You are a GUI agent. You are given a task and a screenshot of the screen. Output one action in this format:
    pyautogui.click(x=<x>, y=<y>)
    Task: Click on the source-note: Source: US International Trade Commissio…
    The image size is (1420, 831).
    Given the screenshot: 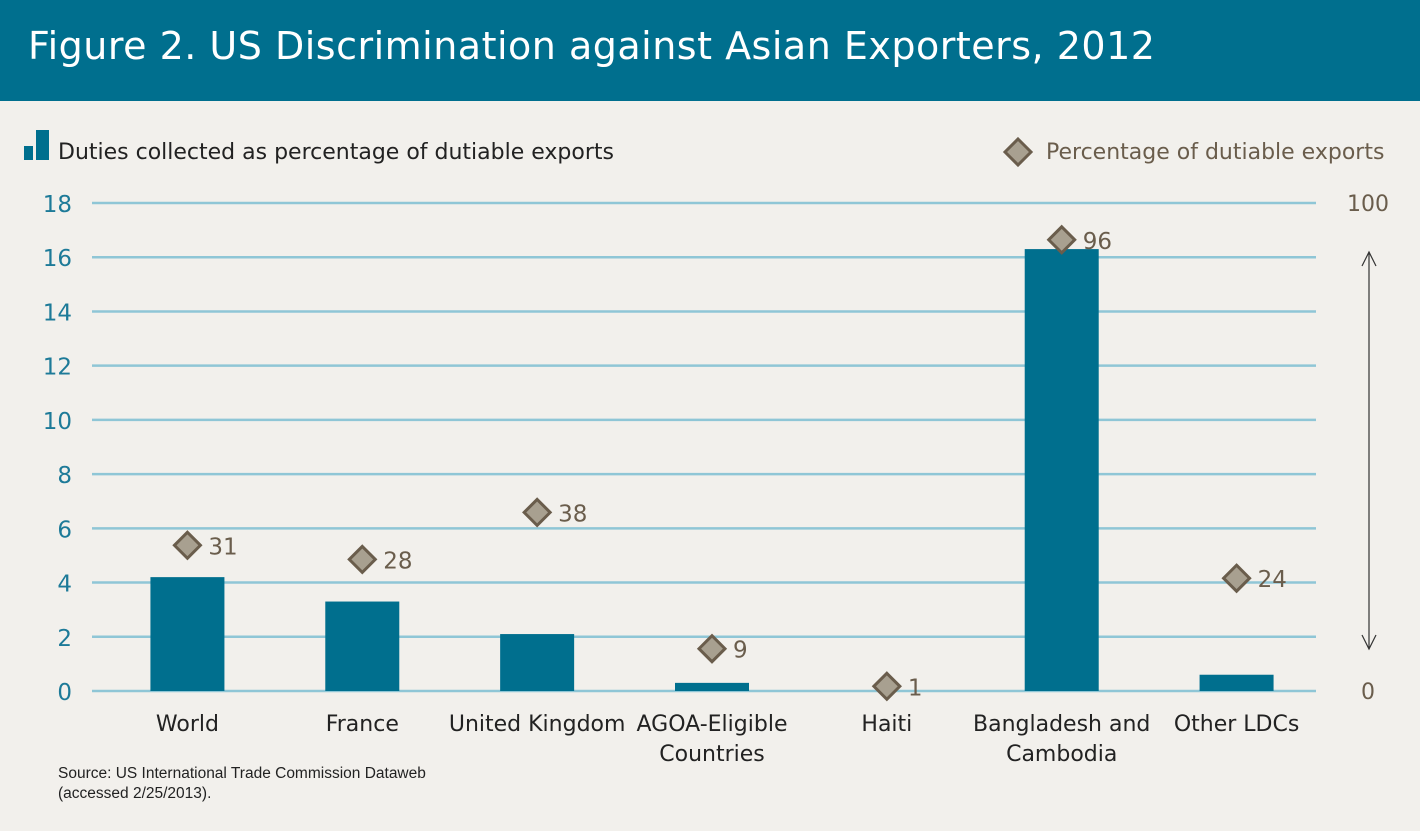 What is the action you would take?
    pyautogui.click(x=242, y=784)
    